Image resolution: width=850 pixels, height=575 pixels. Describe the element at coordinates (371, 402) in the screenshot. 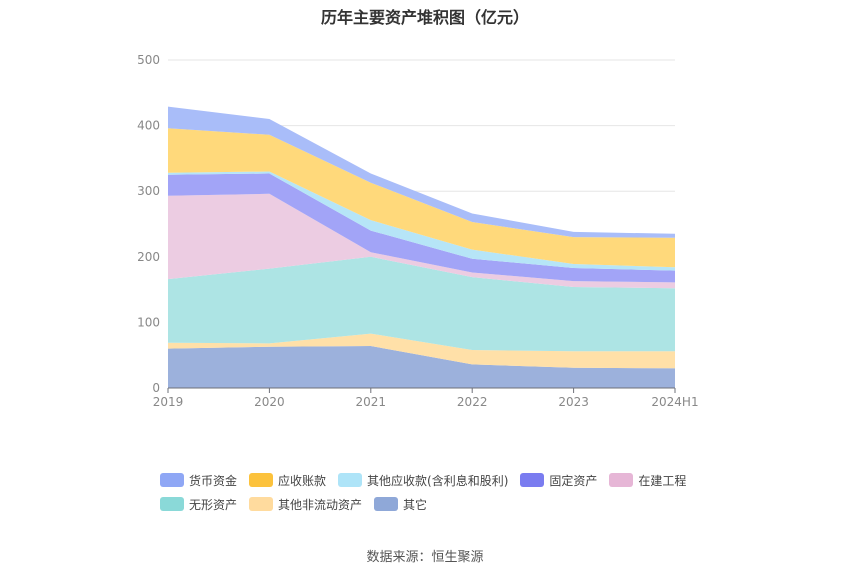

I see `x-tick-label: 2021` at that location.